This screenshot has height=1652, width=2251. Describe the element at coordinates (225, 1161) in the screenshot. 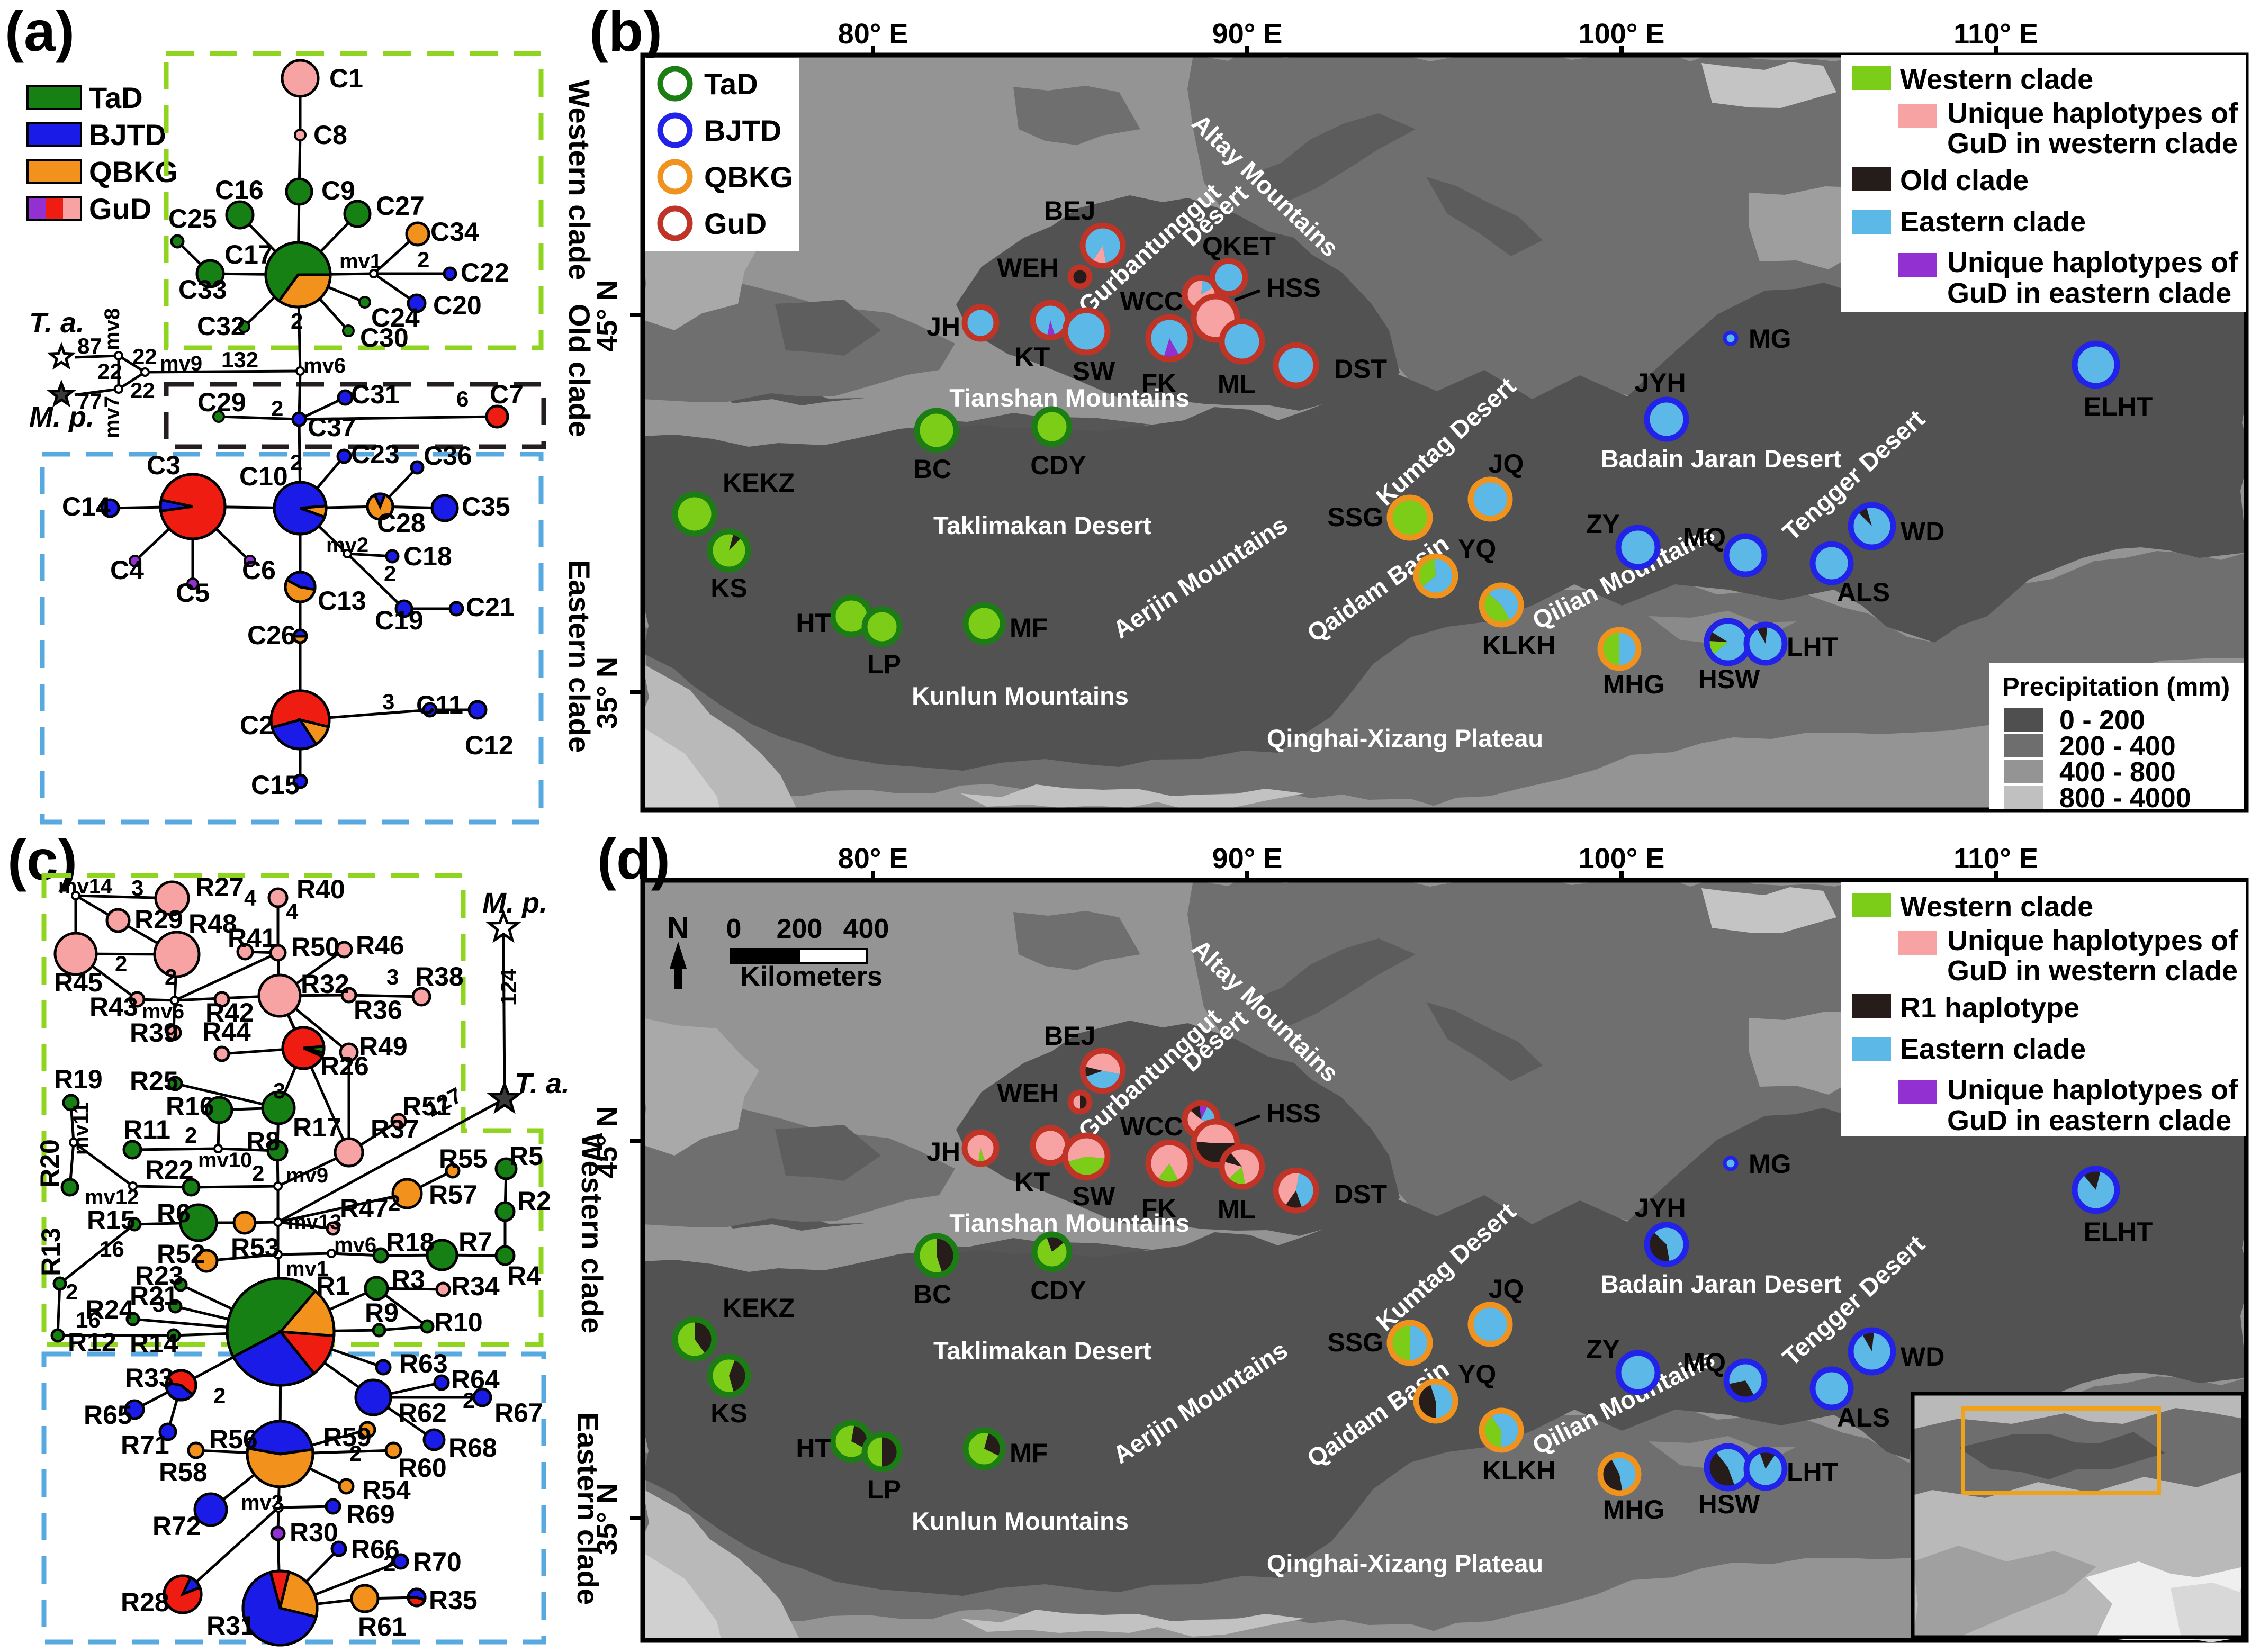

I see `svg-text: mv10` at that location.